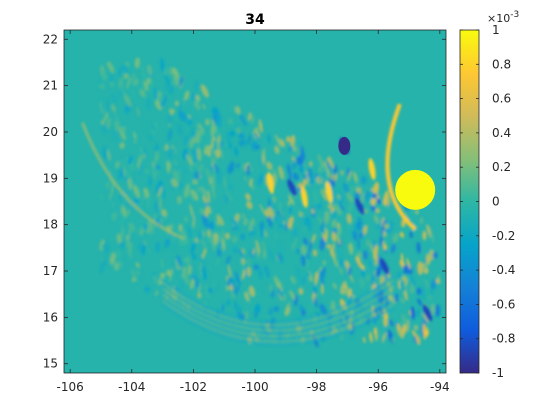 This screenshot has width=560, height=420. I want to click on colorbar-tick-label: 1, so click(496, 30).